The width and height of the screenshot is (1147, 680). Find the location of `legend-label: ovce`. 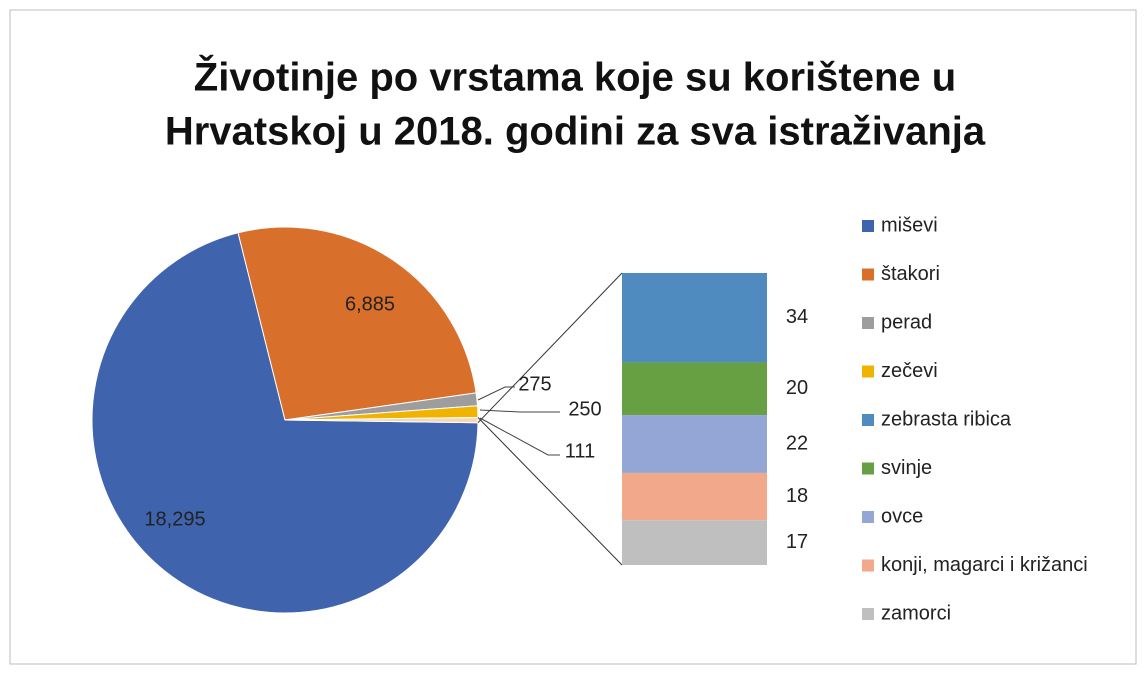

legend-label: ovce is located at coordinates (902, 516).